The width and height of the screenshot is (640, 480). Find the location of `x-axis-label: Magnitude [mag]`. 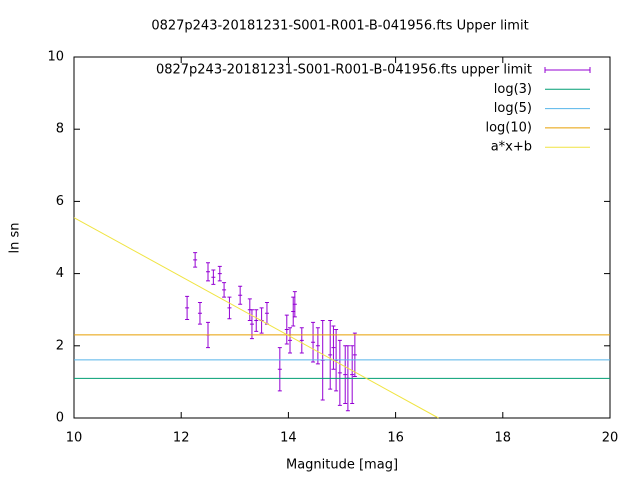

x-axis-label: Magnitude [mag] is located at coordinates (342, 465).